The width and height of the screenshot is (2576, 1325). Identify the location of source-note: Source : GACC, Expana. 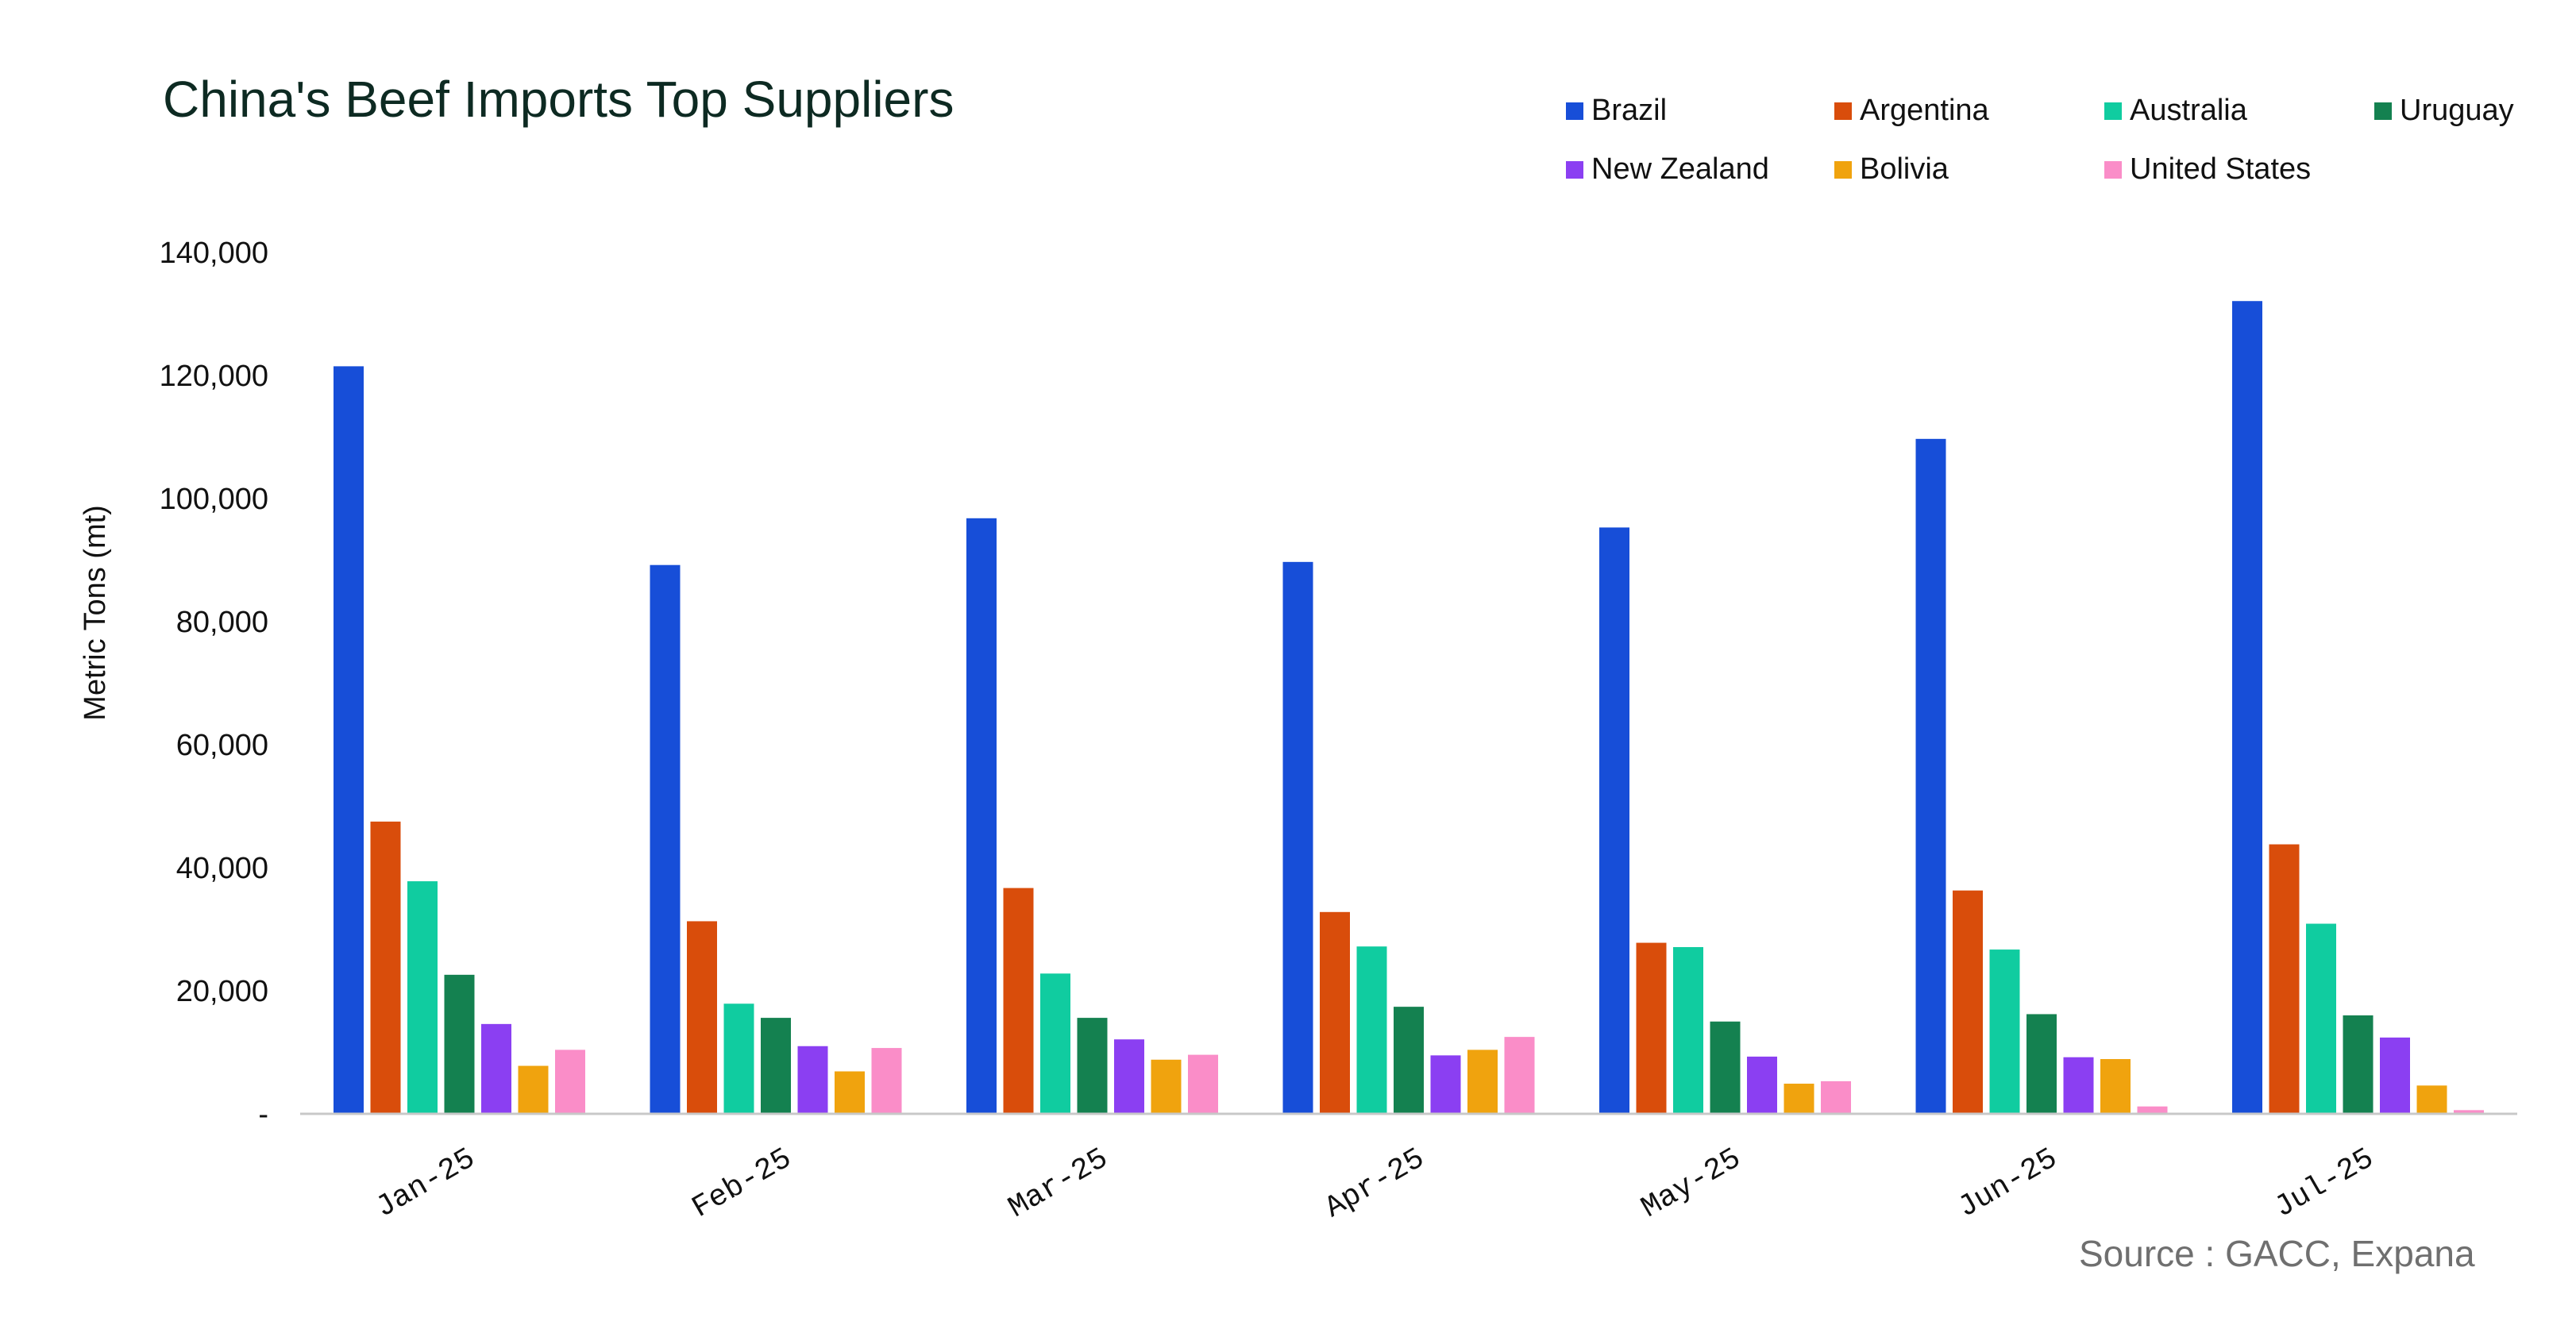
(2277, 1253).